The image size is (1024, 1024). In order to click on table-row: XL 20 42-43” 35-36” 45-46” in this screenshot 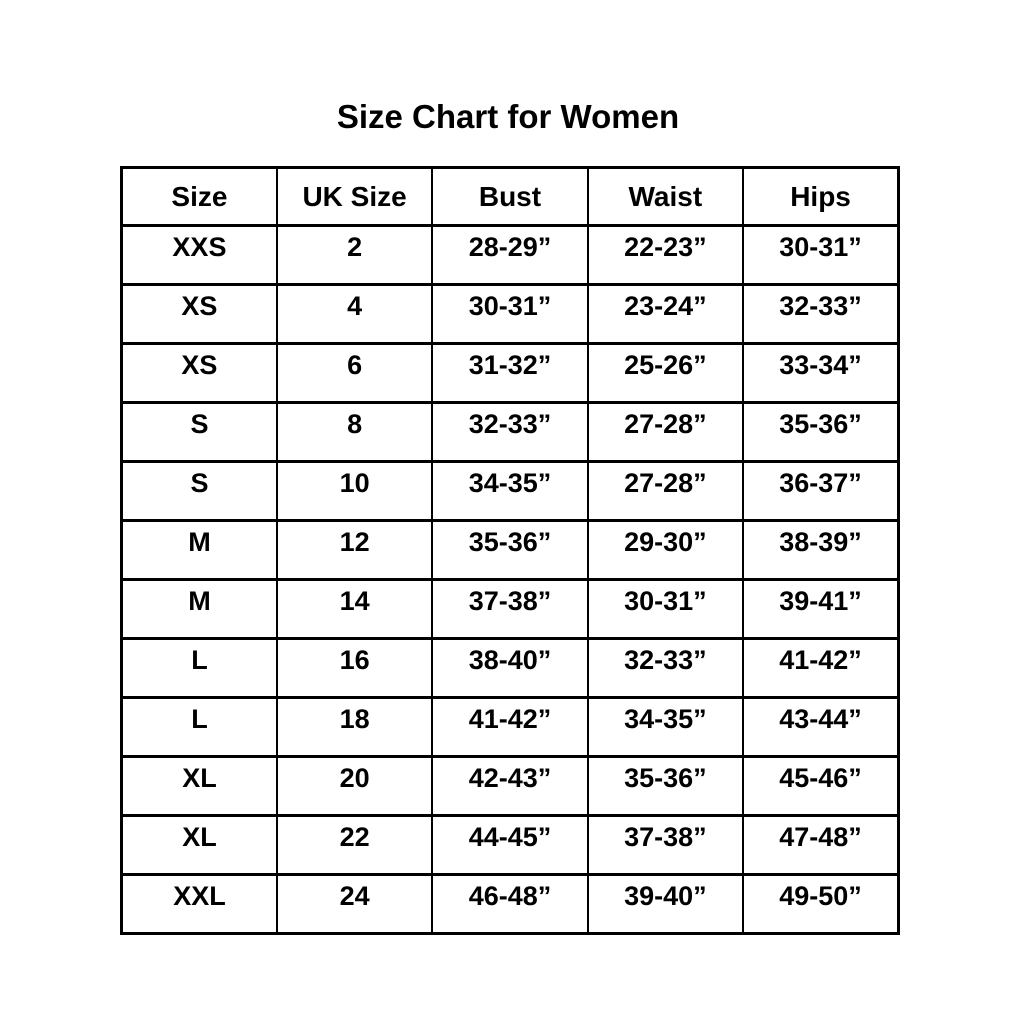, I will do `click(510, 786)`.